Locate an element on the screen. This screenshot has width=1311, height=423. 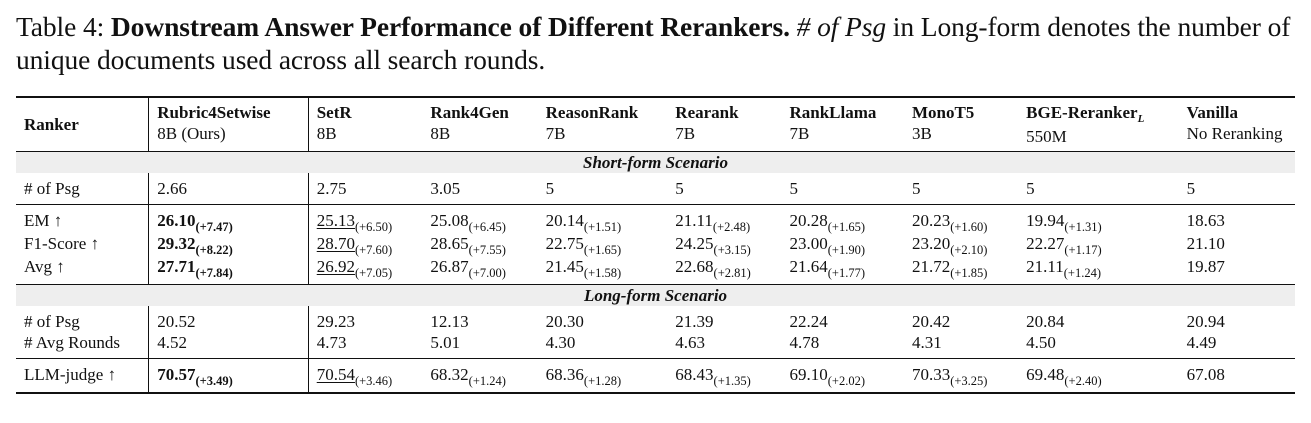
cell-delta: (+1.51) is located at coordinates (602, 227).